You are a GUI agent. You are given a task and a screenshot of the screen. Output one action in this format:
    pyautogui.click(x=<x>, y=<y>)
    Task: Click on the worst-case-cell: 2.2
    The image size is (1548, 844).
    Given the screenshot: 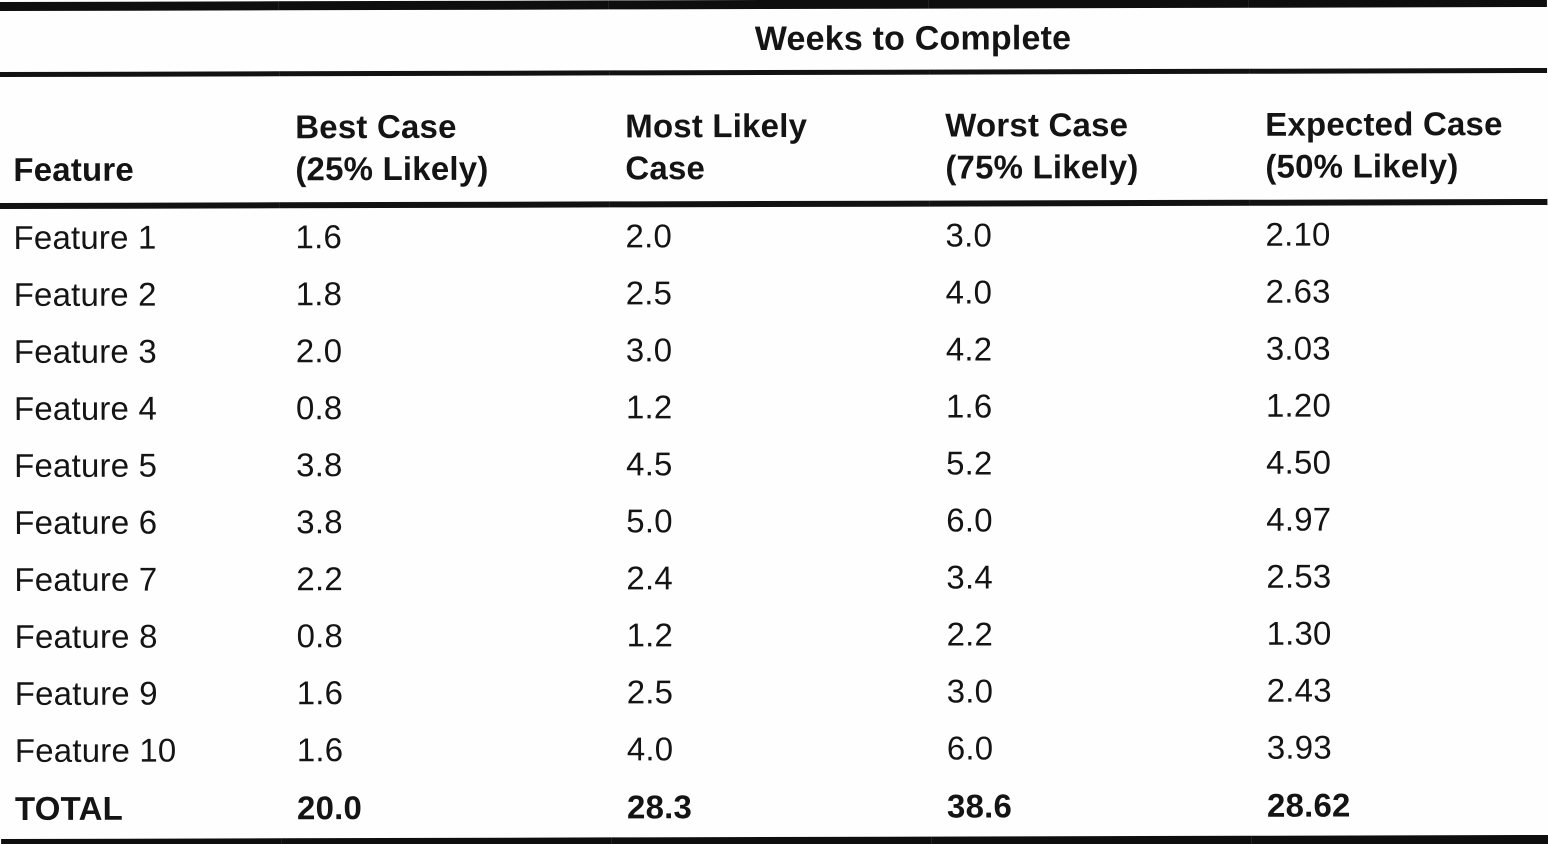 What is the action you would take?
    pyautogui.click(x=970, y=633)
    